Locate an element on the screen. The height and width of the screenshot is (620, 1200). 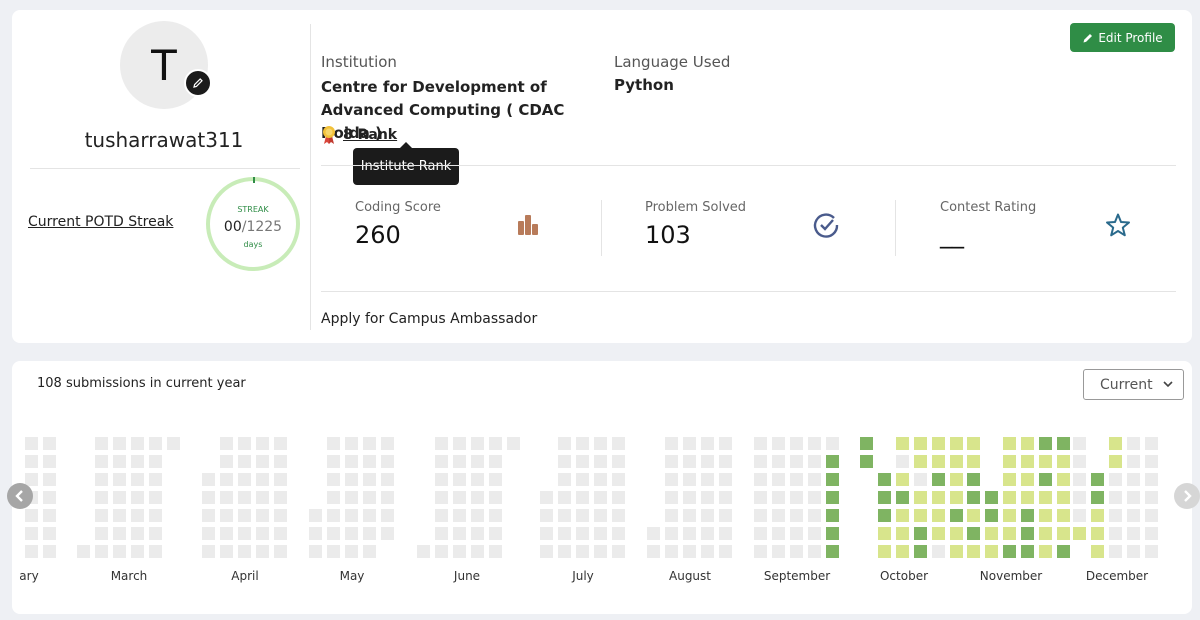
edit-profile-button: Edit Profile is located at coordinates (1122, 37).